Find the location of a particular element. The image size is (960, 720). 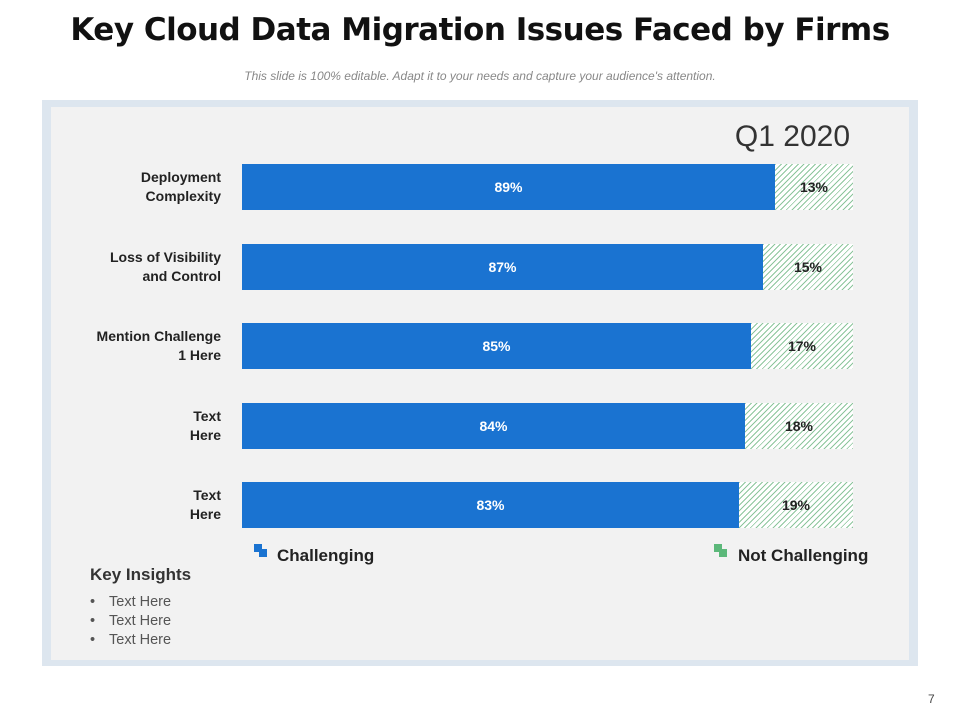

not-challenging-legend-icon is located at coordinates (721, 551).